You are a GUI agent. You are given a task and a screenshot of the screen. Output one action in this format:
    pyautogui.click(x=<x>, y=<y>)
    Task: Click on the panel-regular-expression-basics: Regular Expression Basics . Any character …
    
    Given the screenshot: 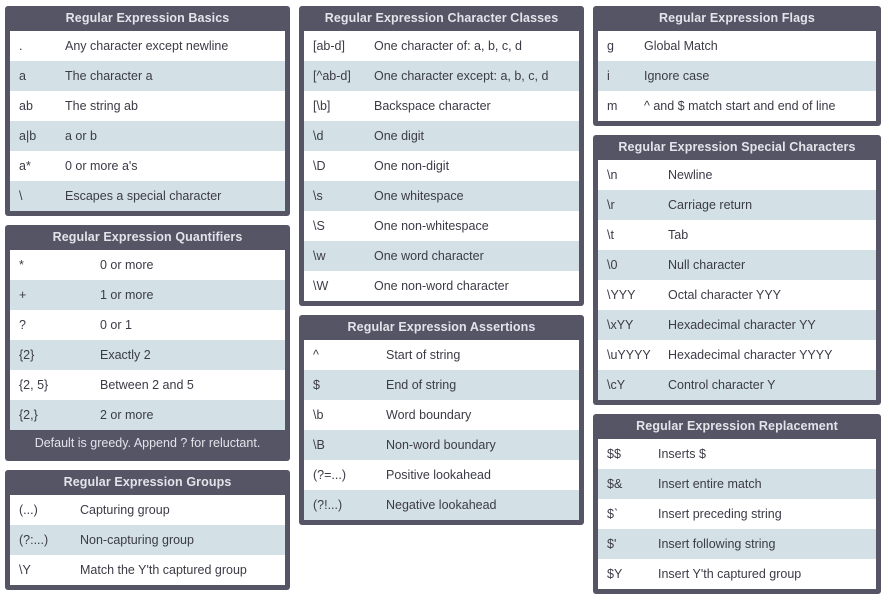 What is the action you would take?
    pyautogui.click(x=147, y=111)
    